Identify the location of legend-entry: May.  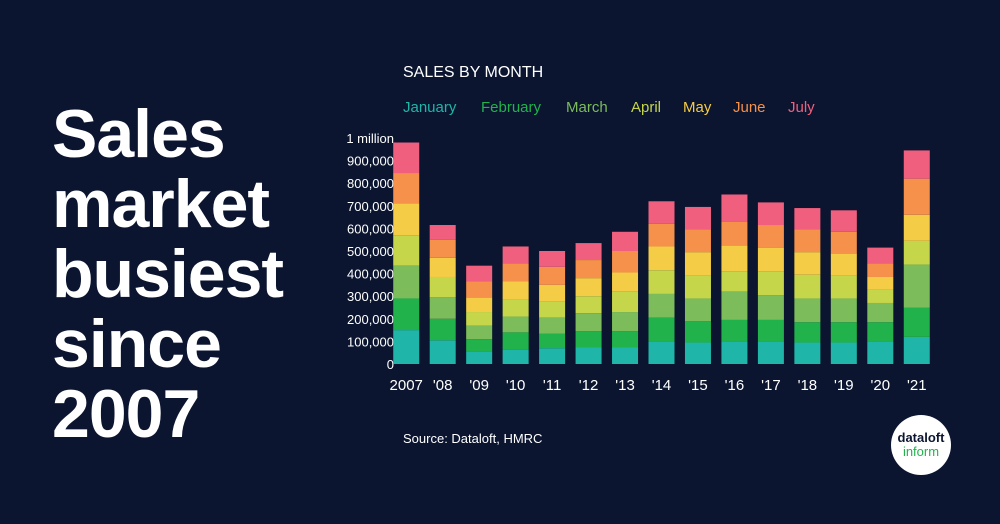
(697, 107).